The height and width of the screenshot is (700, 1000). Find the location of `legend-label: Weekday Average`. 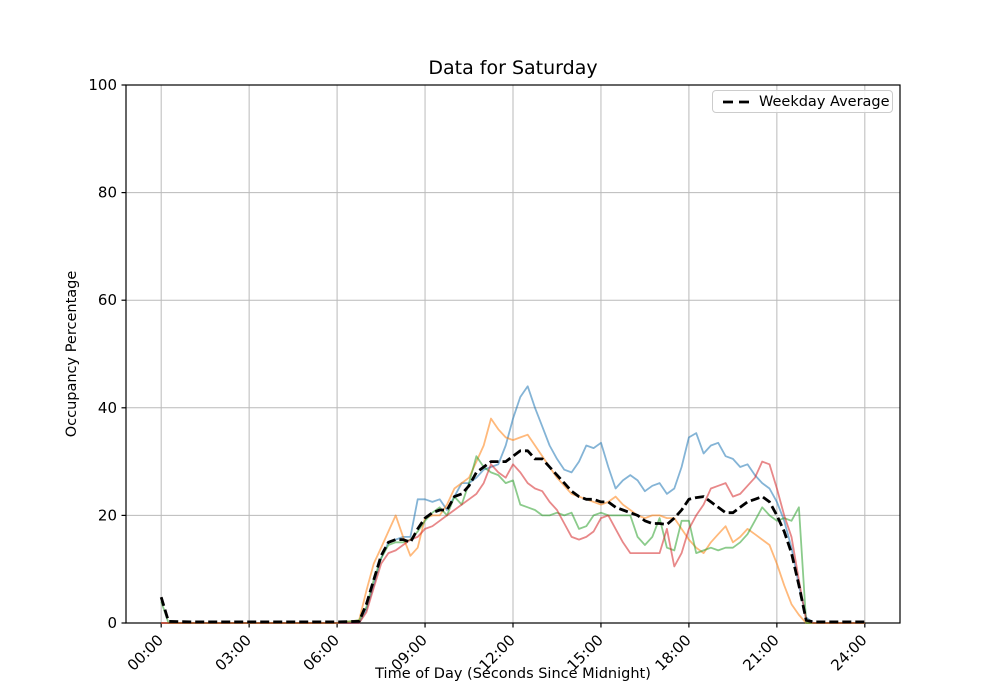

legend-label: Weekday Average is located at coordinates (824, 101).